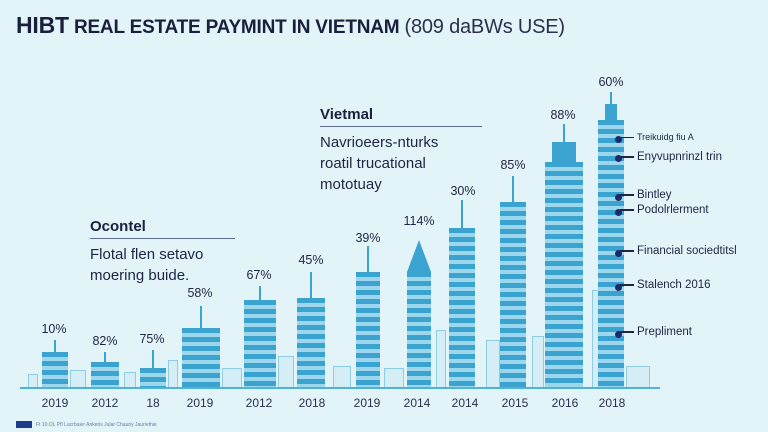 Image resolution: width=768 pixels, height=432 pixels. Describe the element at coordinates (678, 251) in the screenshot. I see `annotation-label: Financial sociedtitsl` at that location.